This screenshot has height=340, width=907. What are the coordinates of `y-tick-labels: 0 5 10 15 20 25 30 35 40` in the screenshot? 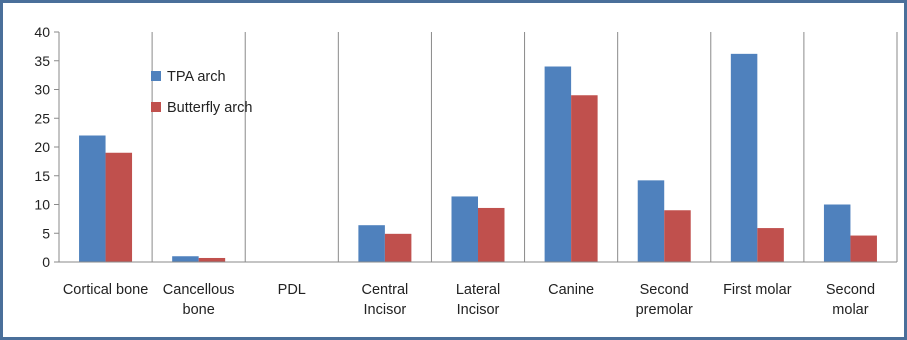 It's located at (42, 147).